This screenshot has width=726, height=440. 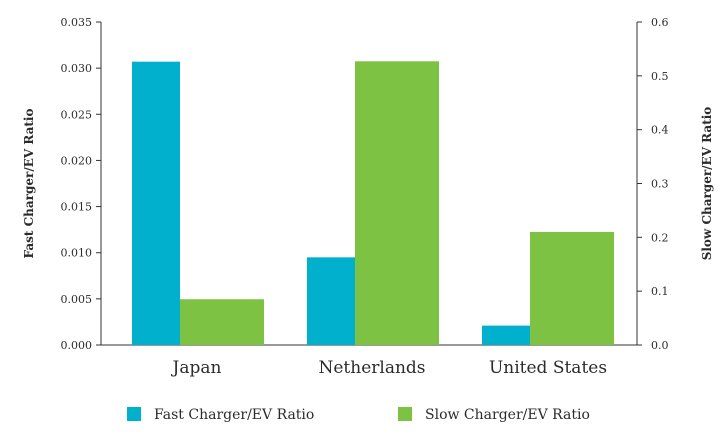 What do you see at coordinates (196, 368) in the screenshot?
I see `x-category-label: Japan` at bounding box center [196, 368].